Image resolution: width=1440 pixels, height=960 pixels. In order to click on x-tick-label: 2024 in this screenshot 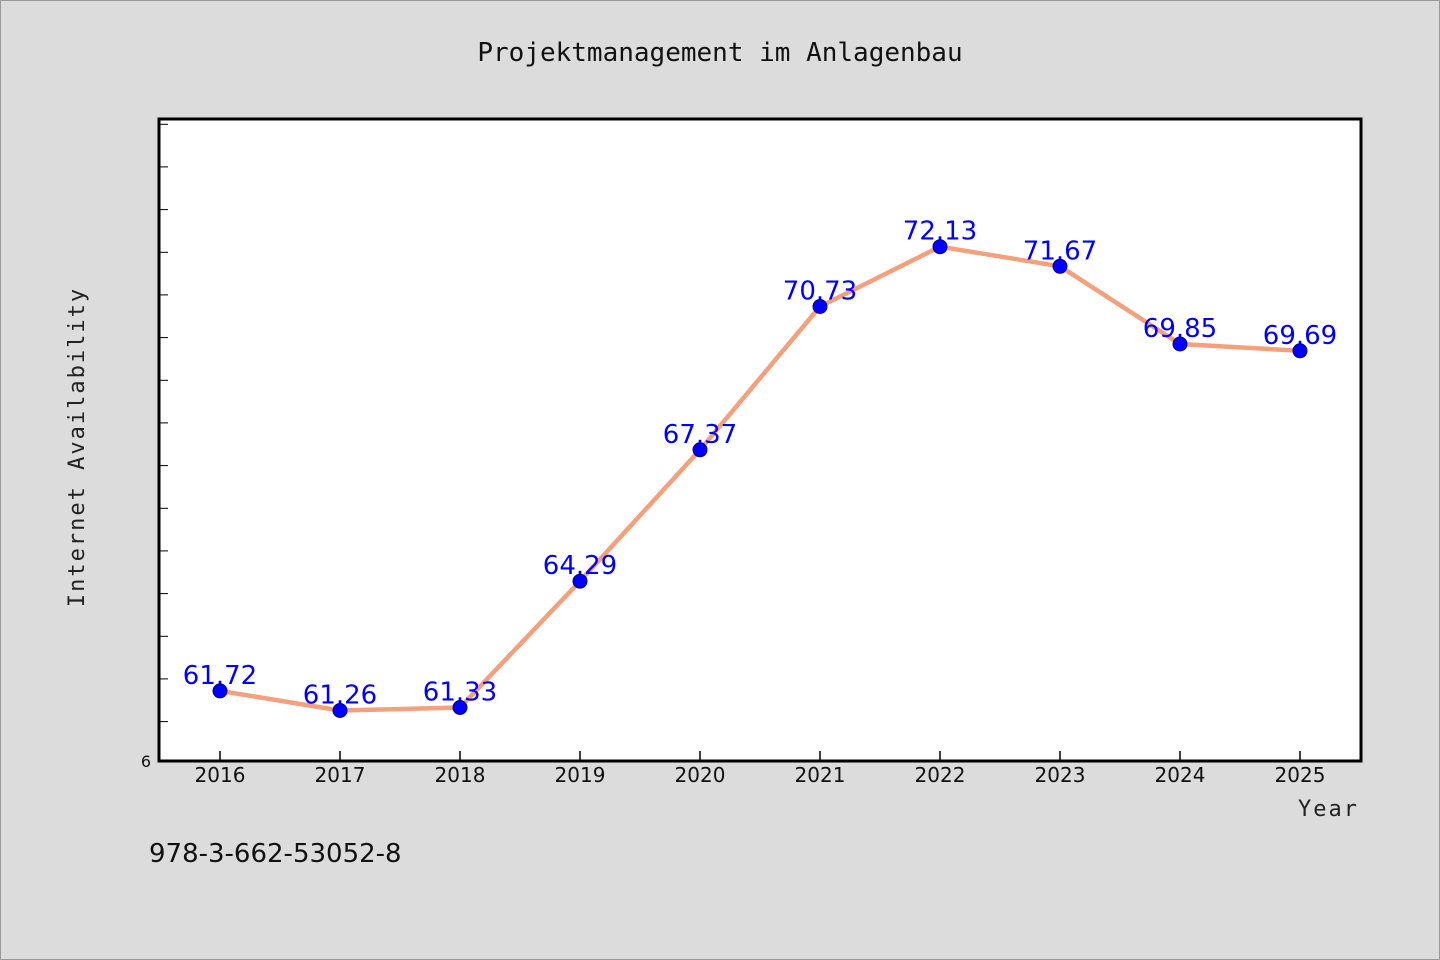, I will do `click(1180, 775)`.